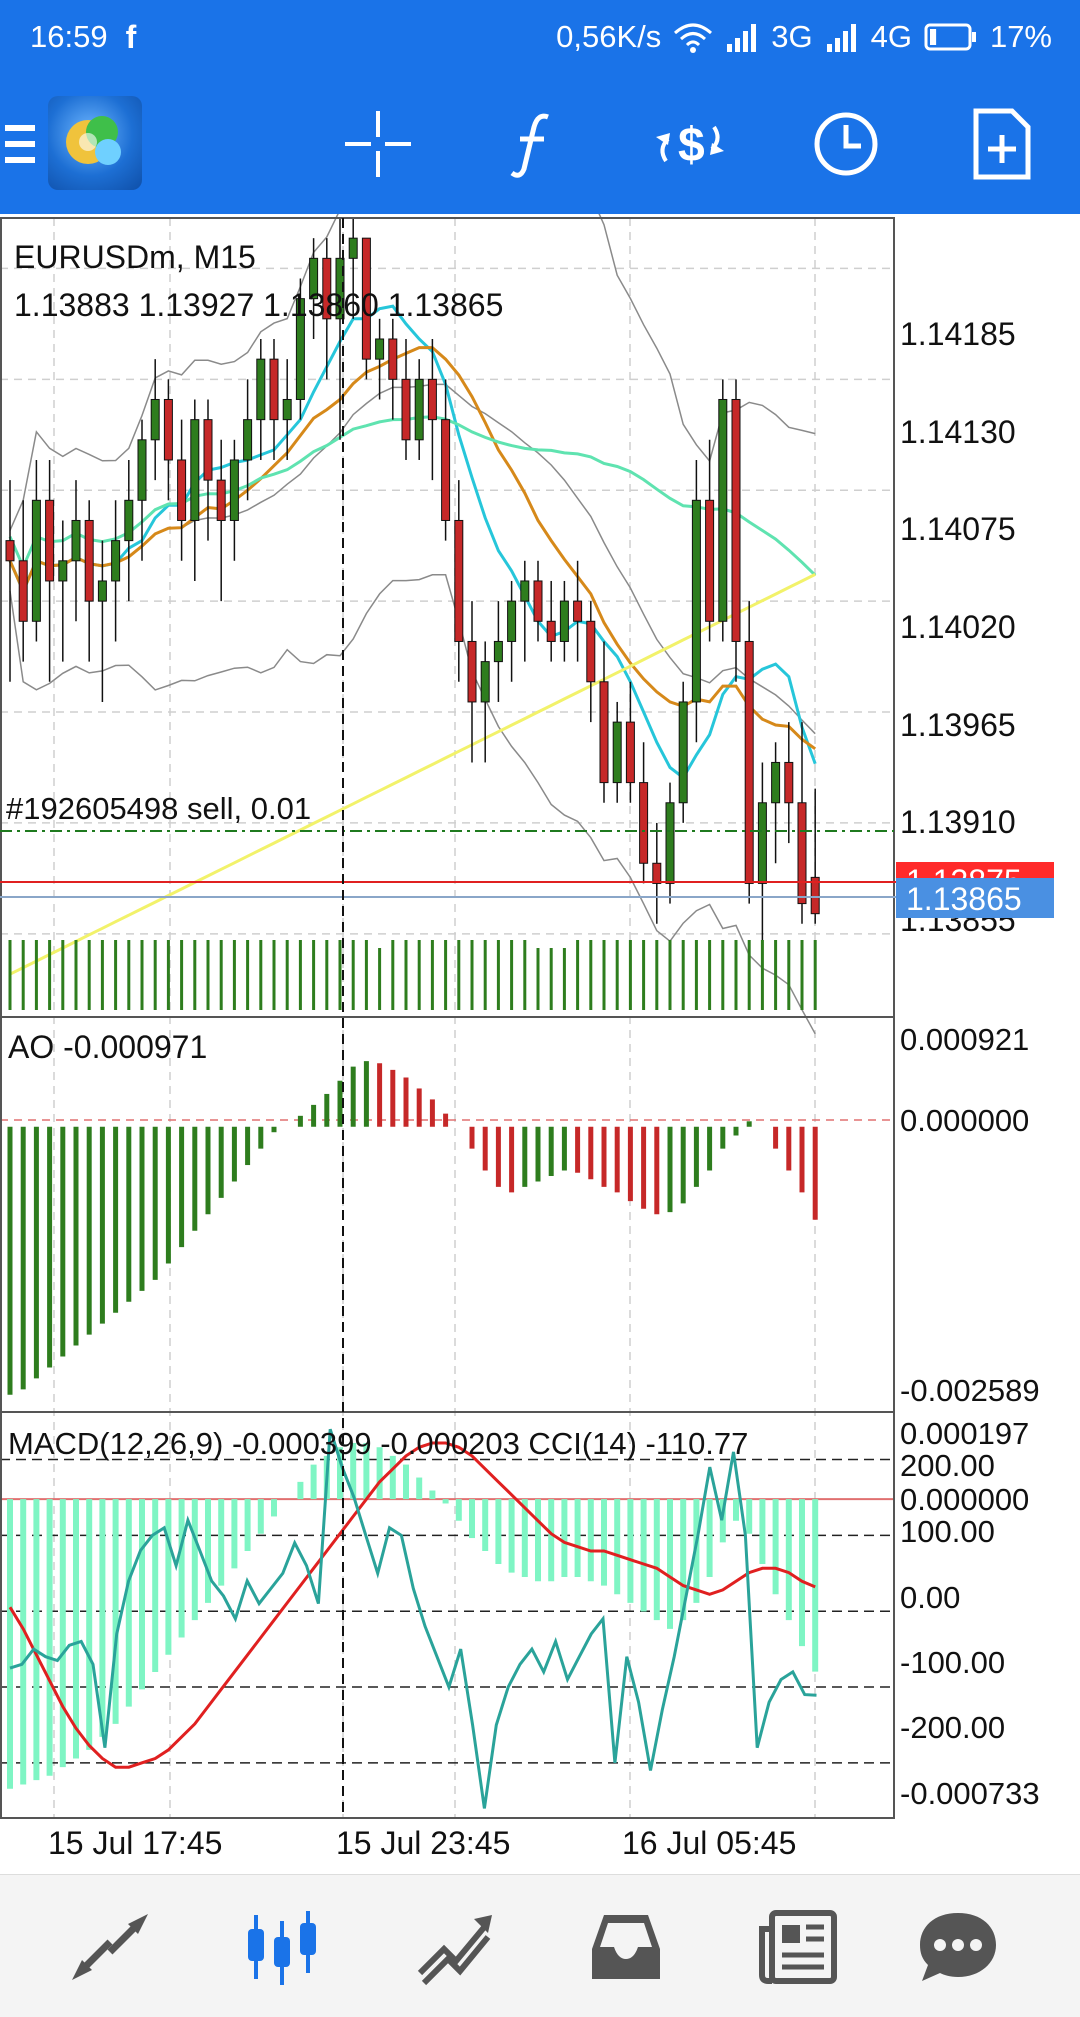 Image resolution: width=1080 pixels, height=2017 pixels. I want to click on ao-histogram, so click(412, 1228).